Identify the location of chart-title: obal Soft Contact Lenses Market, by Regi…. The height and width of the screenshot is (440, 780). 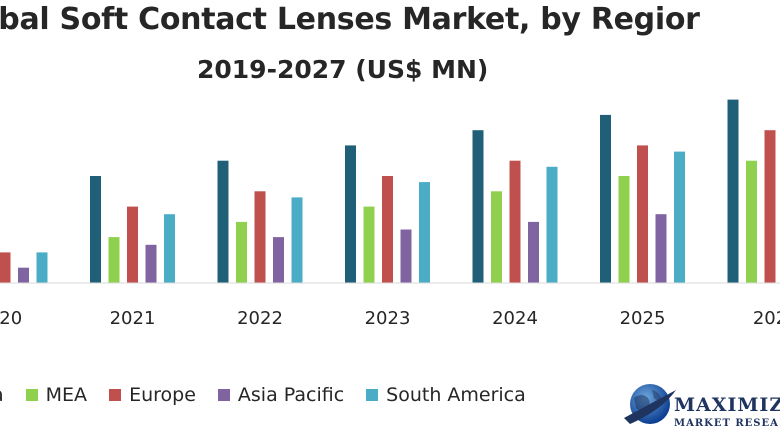
(350, 19).